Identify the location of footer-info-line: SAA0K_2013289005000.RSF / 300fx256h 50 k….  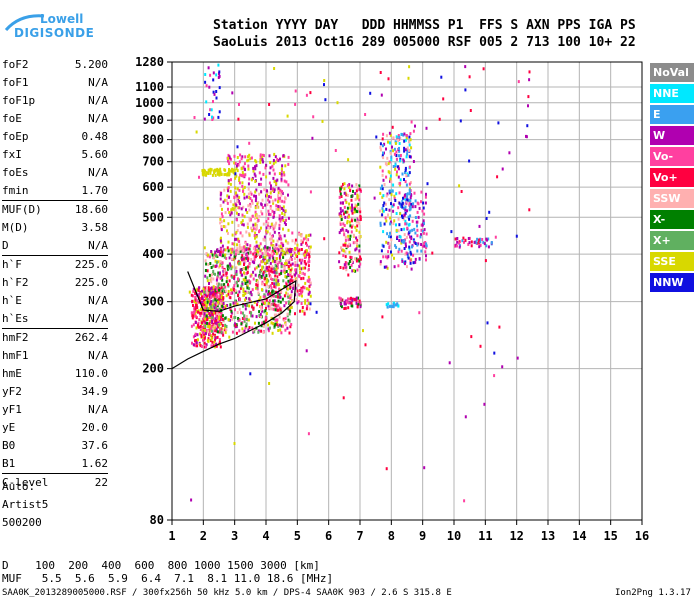
(227, 593).